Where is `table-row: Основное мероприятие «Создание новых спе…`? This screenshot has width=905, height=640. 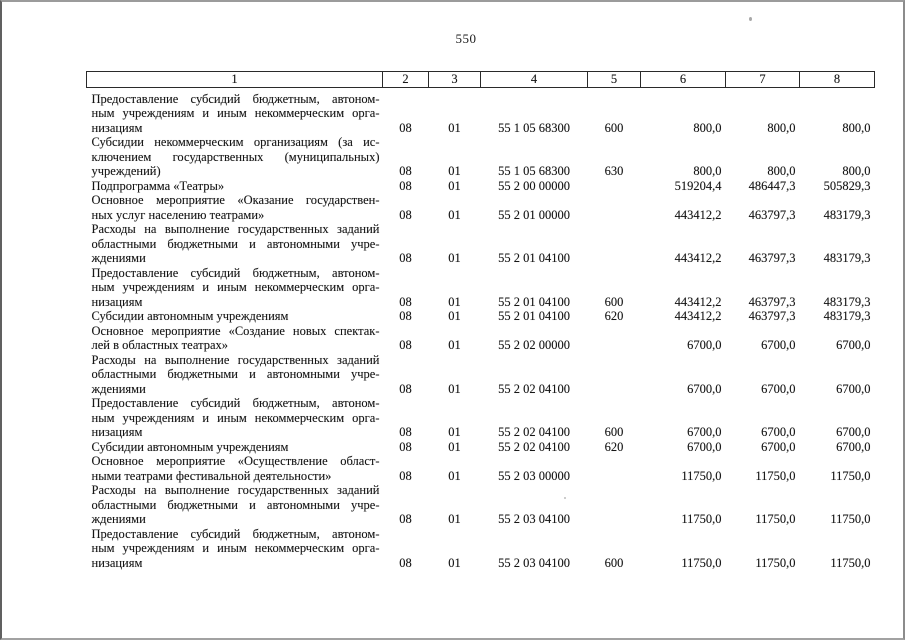
table-row: Основное мероприятие «Создание новых спе… is located at coordinates (481, 338).